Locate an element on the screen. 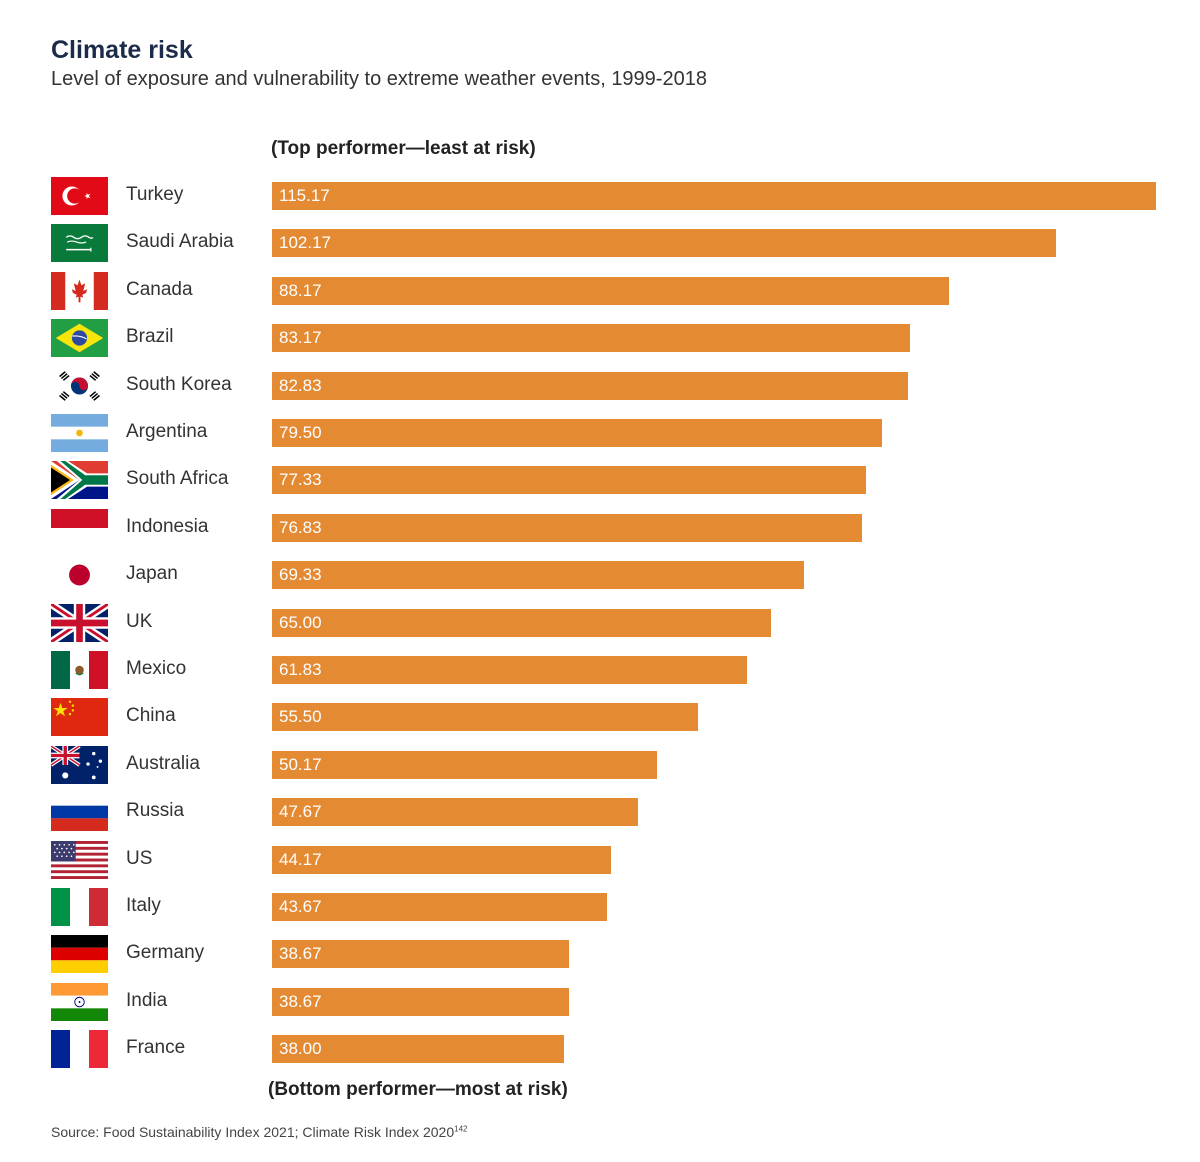  brazil-flag-icon is located at coordinates (79, 338).